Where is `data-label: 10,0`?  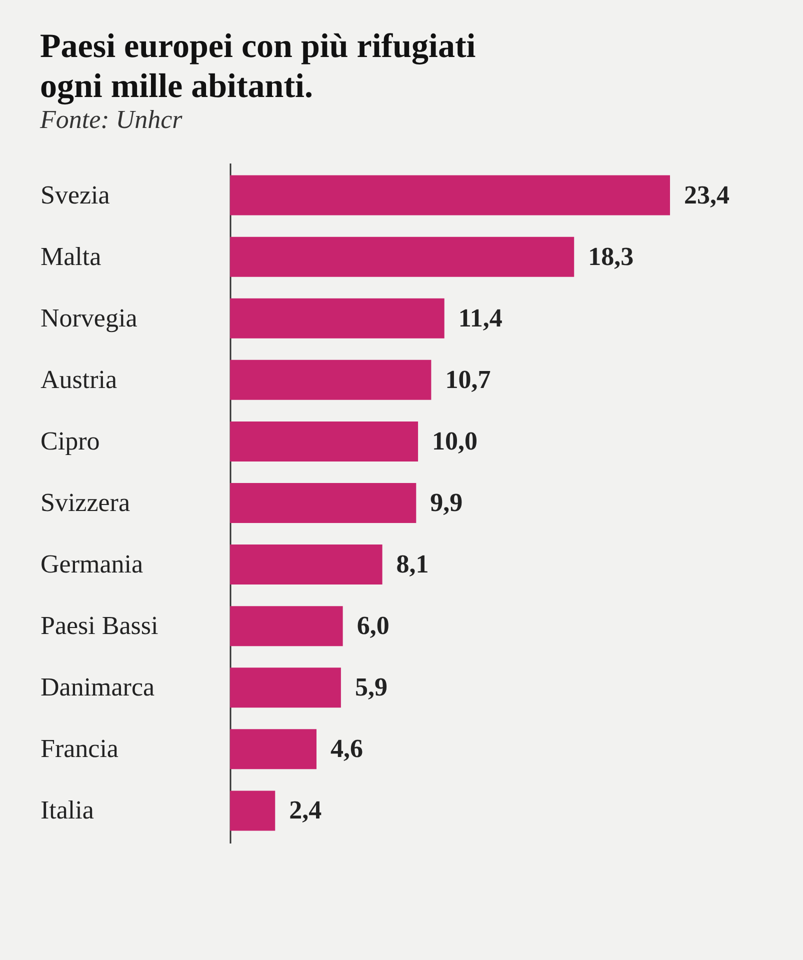
data-label: 10,0 is located at coordinates (455, 441).